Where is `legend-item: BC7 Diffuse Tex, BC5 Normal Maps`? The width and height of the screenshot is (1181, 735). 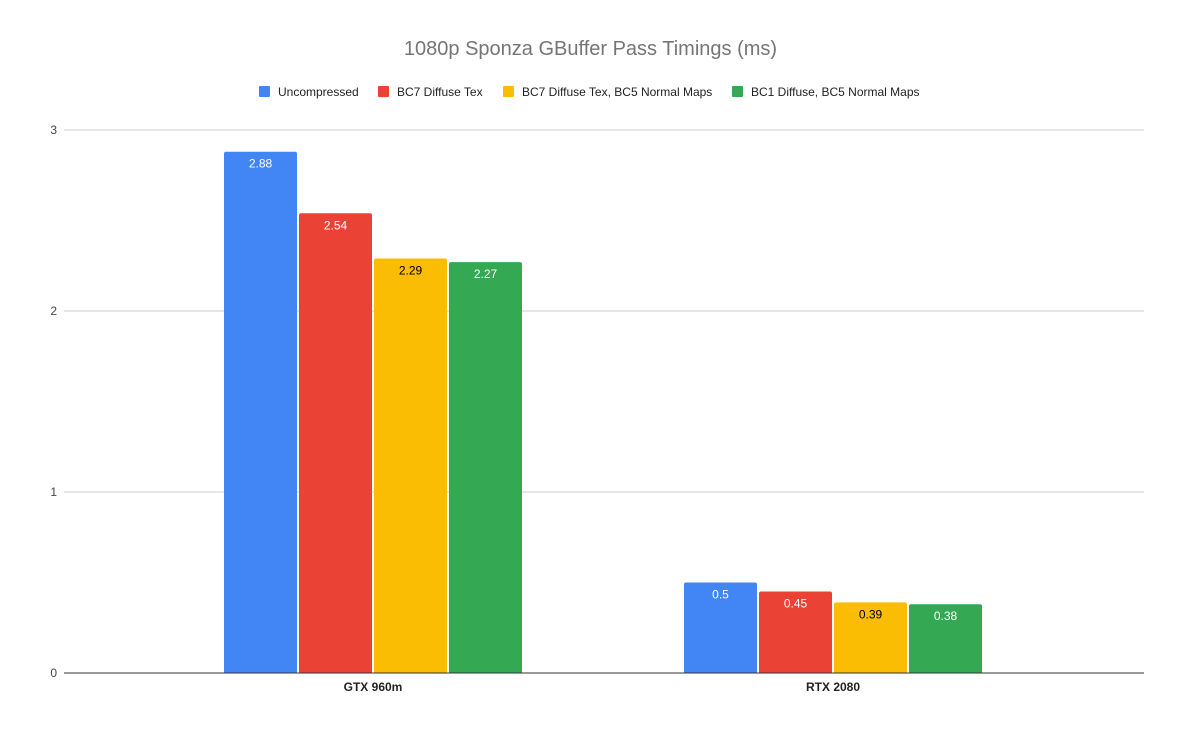
legend-item: BC7 Diffuse Tex, BC5 Normal Maps is located at coordinates (607, 92).